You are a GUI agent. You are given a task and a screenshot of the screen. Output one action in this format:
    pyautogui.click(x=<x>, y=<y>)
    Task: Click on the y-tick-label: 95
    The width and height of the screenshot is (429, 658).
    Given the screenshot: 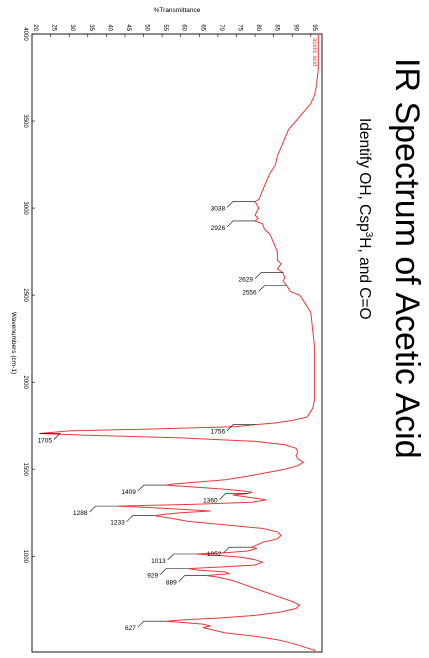 What is the action you would take?
    pyautogui.click(x=314, y=27)
    